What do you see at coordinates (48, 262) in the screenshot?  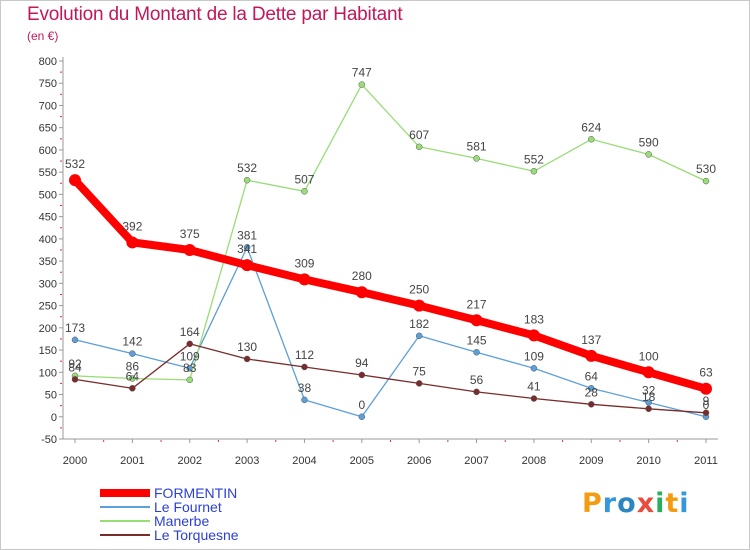 I see `y-tick-label: 350` at bounding box center [48, 262].